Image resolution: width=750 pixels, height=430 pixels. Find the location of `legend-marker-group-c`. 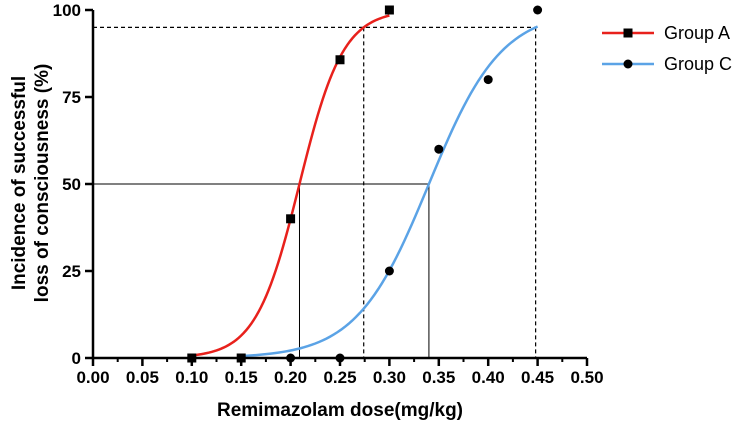

legend-marker-group-c is located at coordinates (628, 64).